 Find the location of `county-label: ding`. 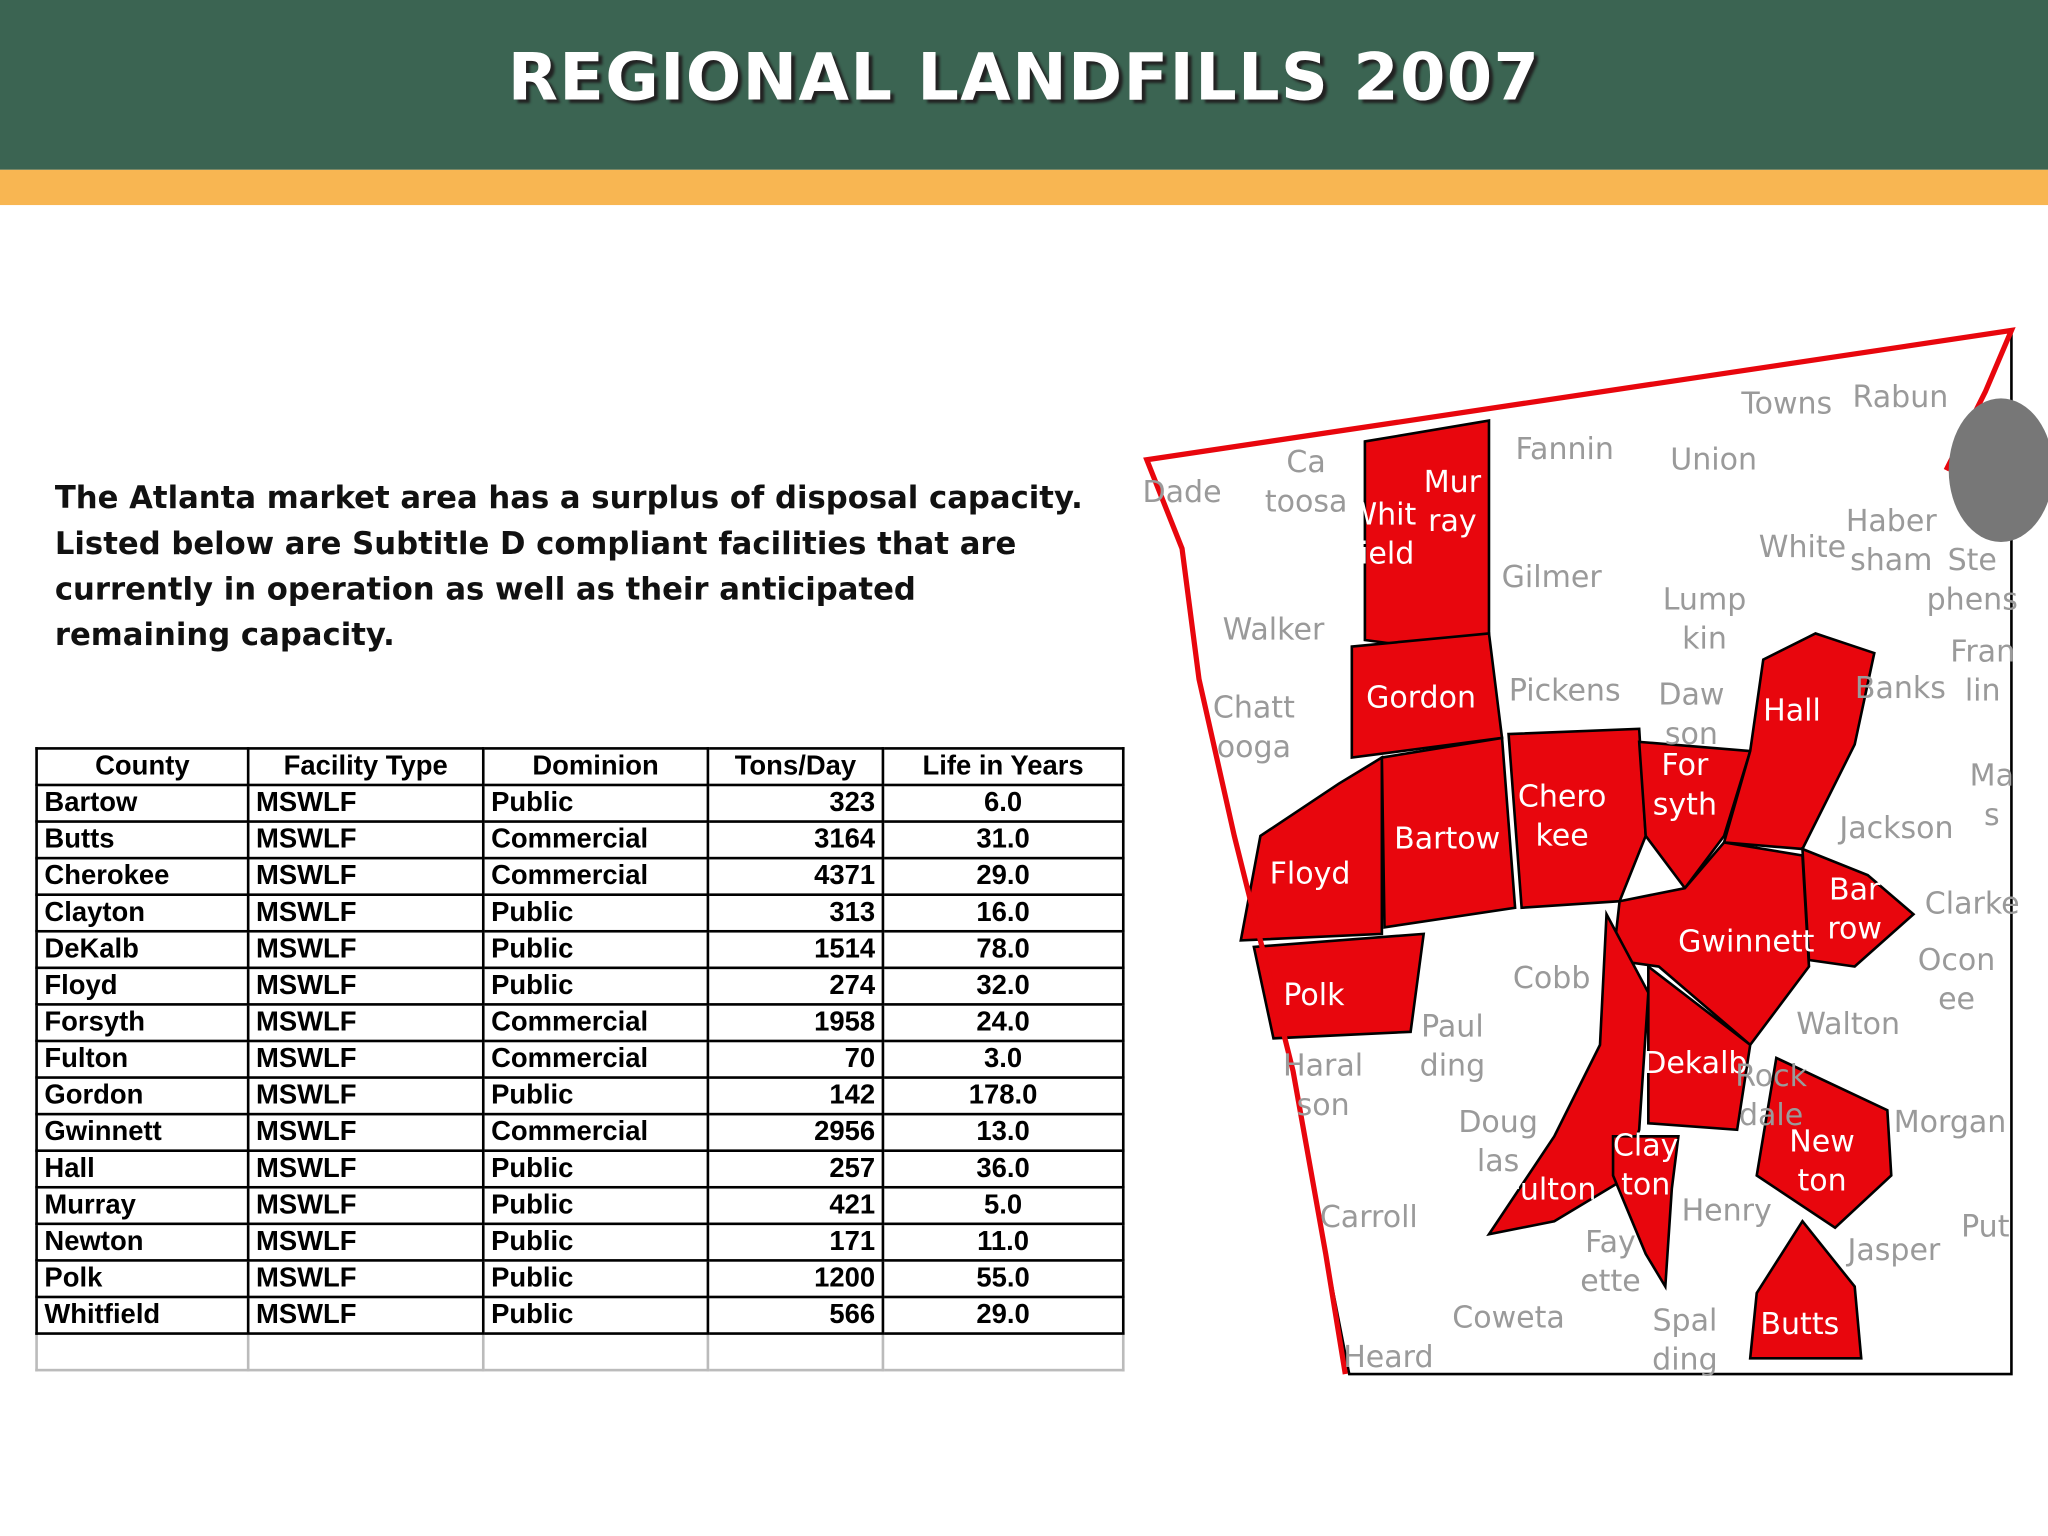

county-label: ding is located at coordinates (1453, 1066).